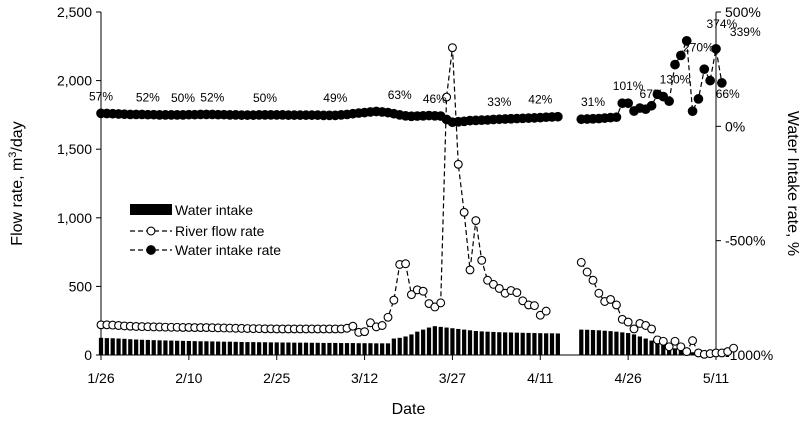 The image size is (803, 421). What do you see at coordinates (593, 102) in the screenshot?
I see `percent-label: 31%` at bounding box center [593, 102].